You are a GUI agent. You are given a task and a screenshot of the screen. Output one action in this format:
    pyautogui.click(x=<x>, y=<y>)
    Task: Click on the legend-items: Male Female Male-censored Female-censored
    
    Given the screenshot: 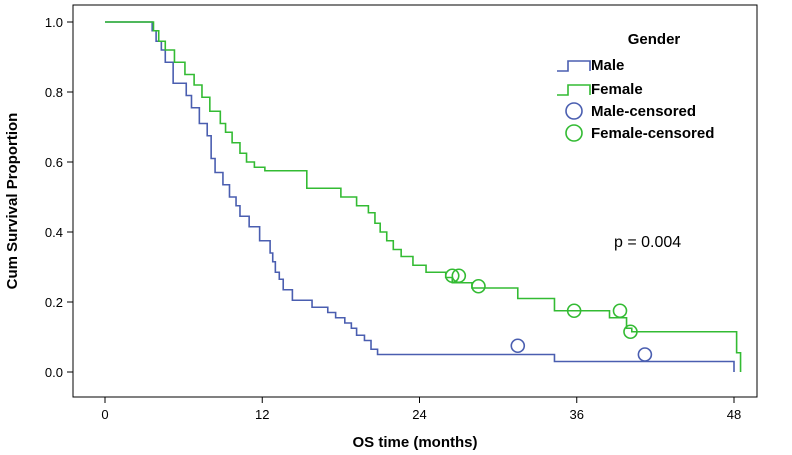 What is the action you would take?
    pyautogui.click(x=635, y=99)
    